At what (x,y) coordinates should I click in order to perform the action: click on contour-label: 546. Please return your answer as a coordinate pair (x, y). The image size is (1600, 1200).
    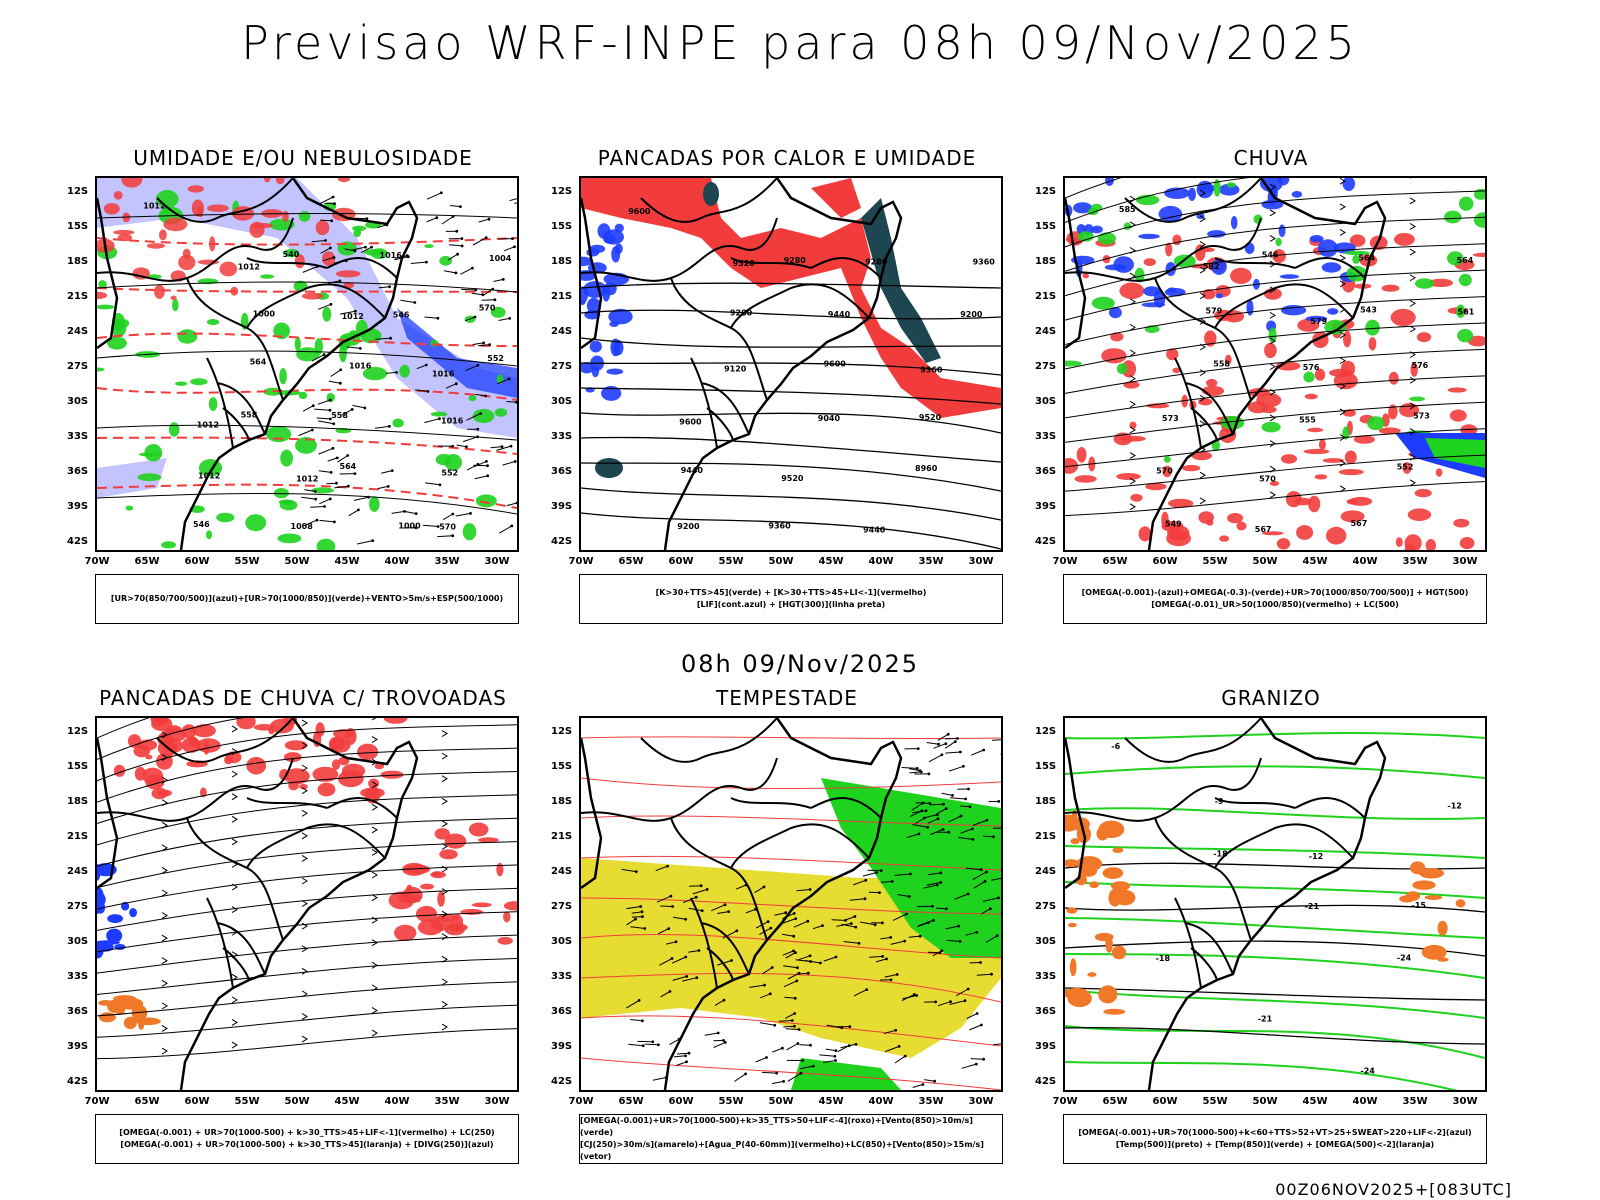
    Looking at the image, I should click on (1270, 255).